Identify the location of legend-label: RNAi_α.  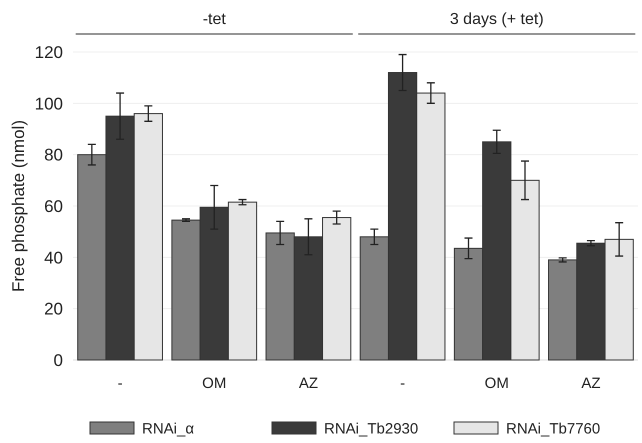
(168, 429).